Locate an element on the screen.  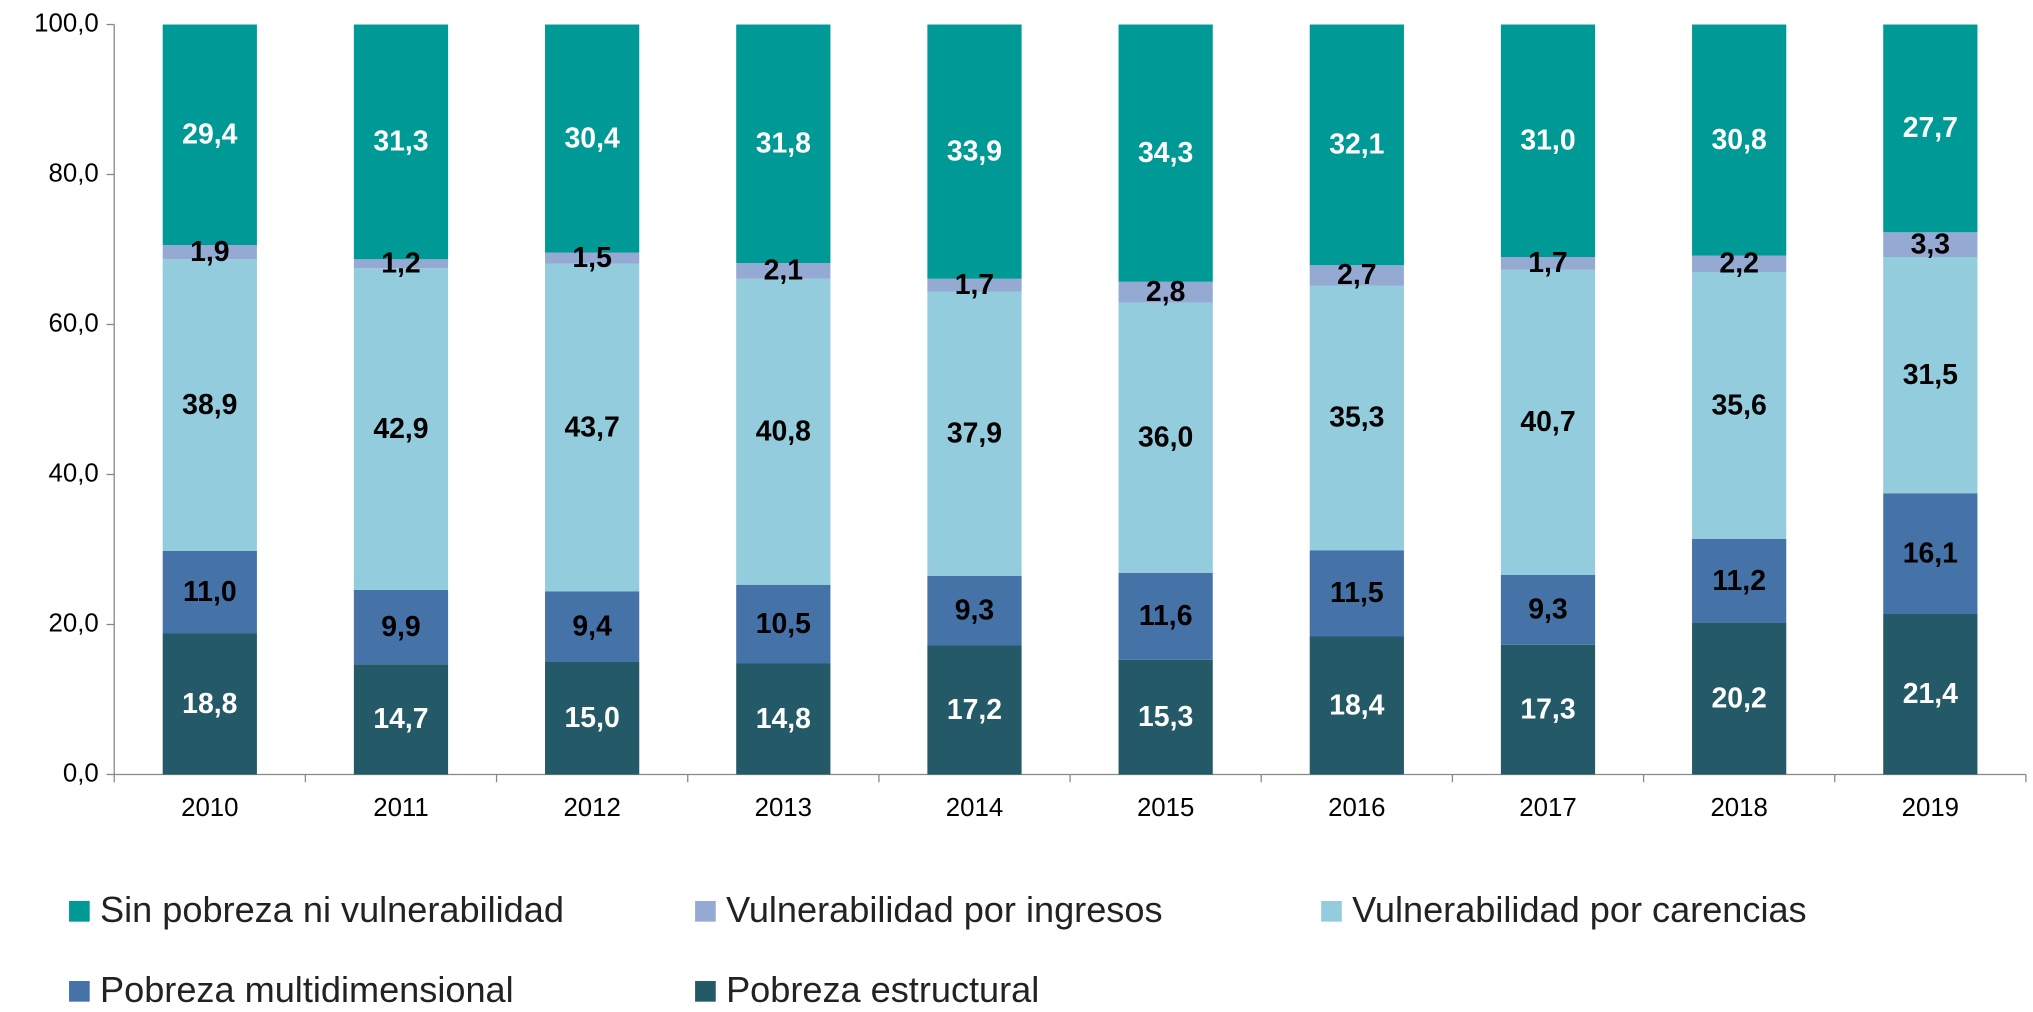
value-label: 40,7 is located at coordinates (1547, 422).